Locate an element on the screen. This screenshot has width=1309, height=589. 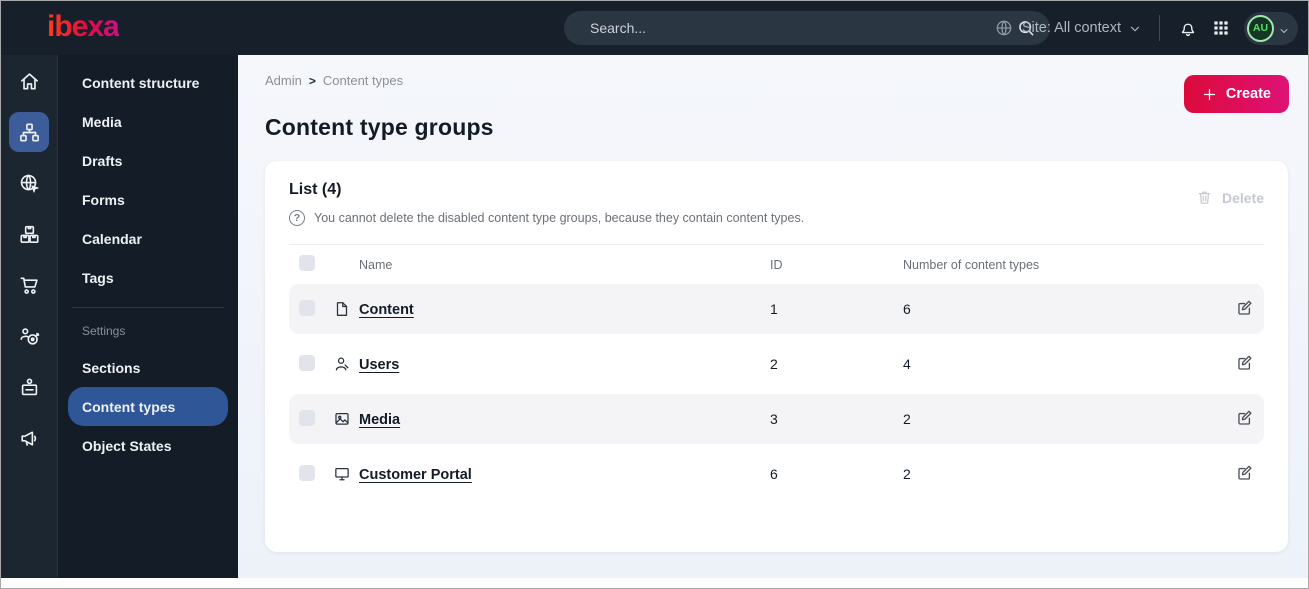
rail-item-commerce-cart is located at coordinates (29, 285).